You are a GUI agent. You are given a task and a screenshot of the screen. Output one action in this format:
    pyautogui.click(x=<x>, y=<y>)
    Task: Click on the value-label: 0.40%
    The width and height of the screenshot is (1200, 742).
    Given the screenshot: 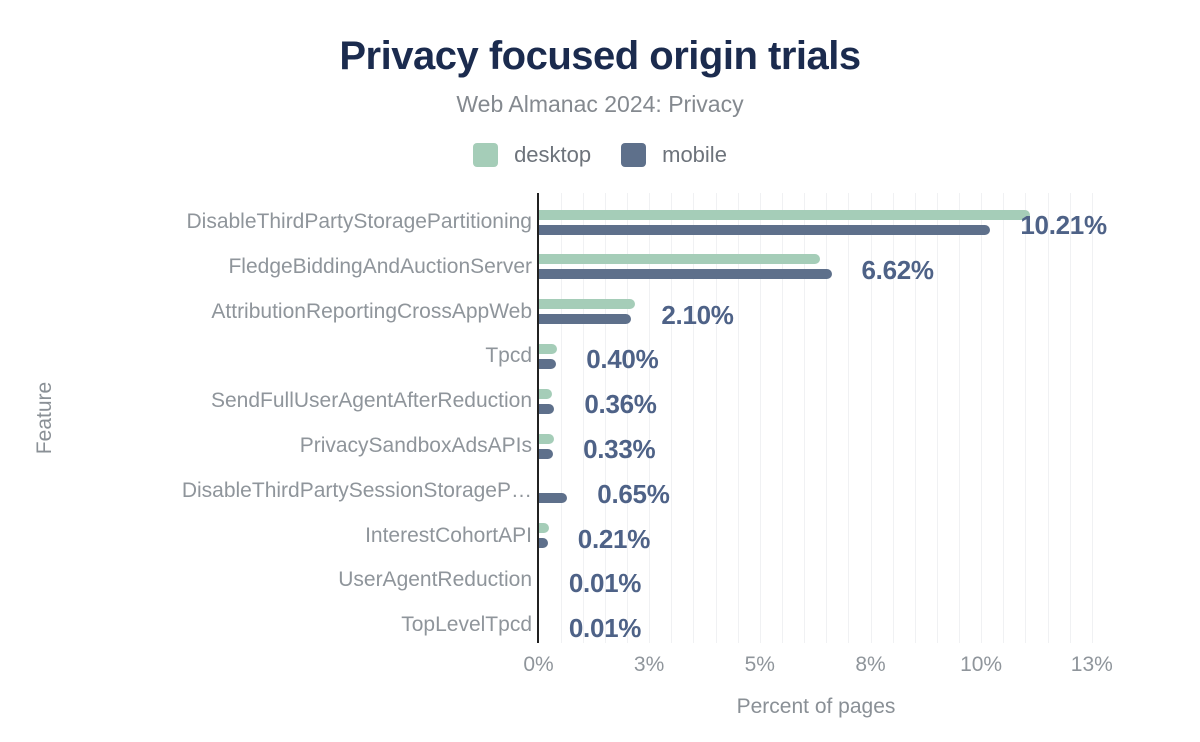 What is the action you would take?
    pyautogui.click(x=622, y=359)
    